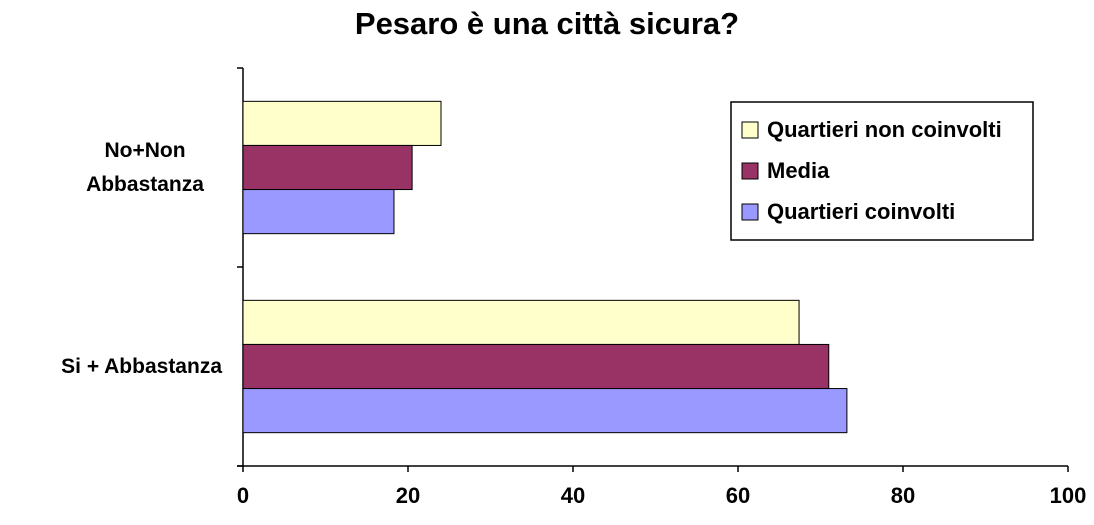  Describe the element at coordinates (243, 495) in the screenshot. I see `x-tick-label: 0` at that location.